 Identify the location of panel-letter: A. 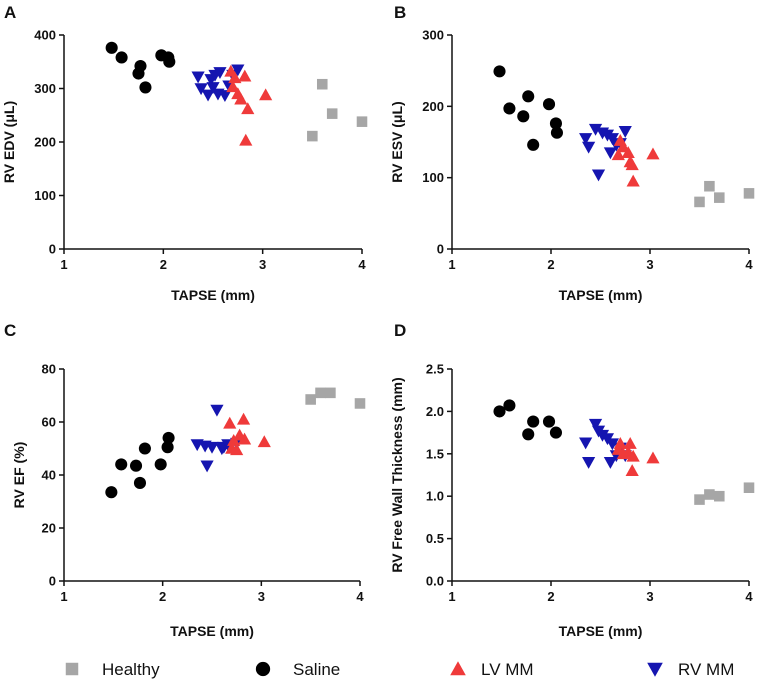
(10, 12).